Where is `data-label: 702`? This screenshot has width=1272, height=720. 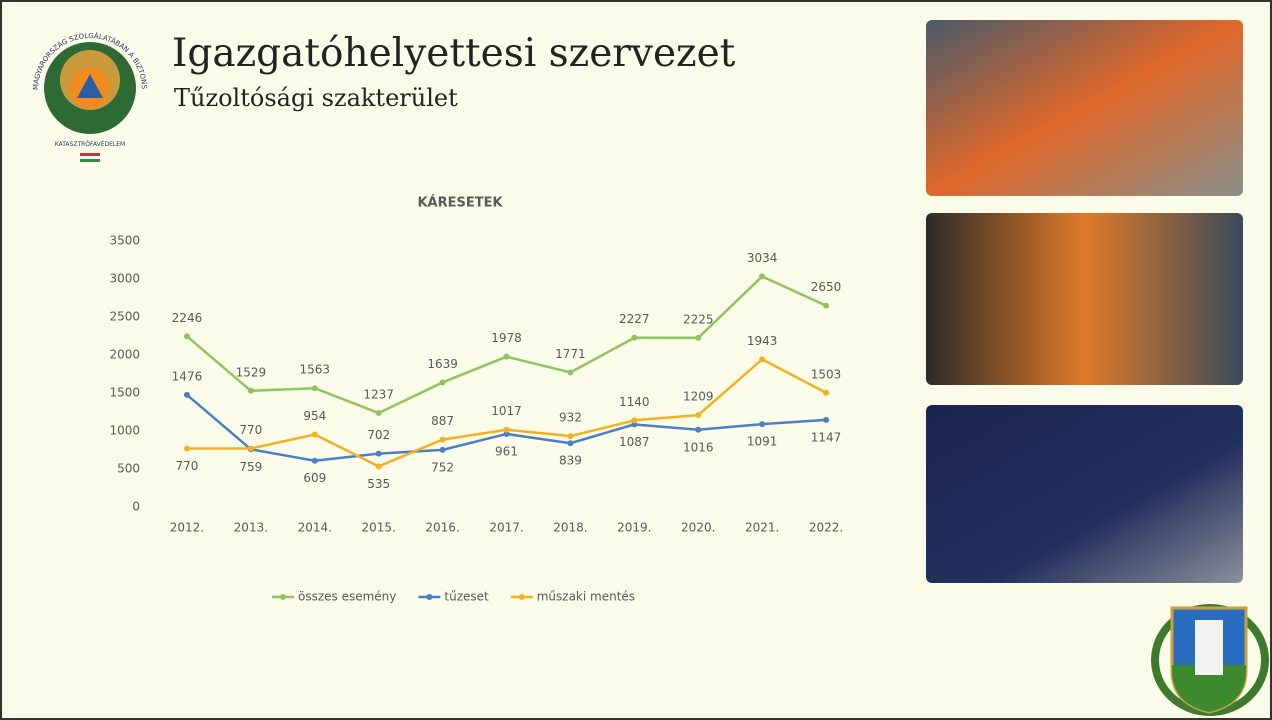 data-label: 702 is located at coordinates (378, 435).